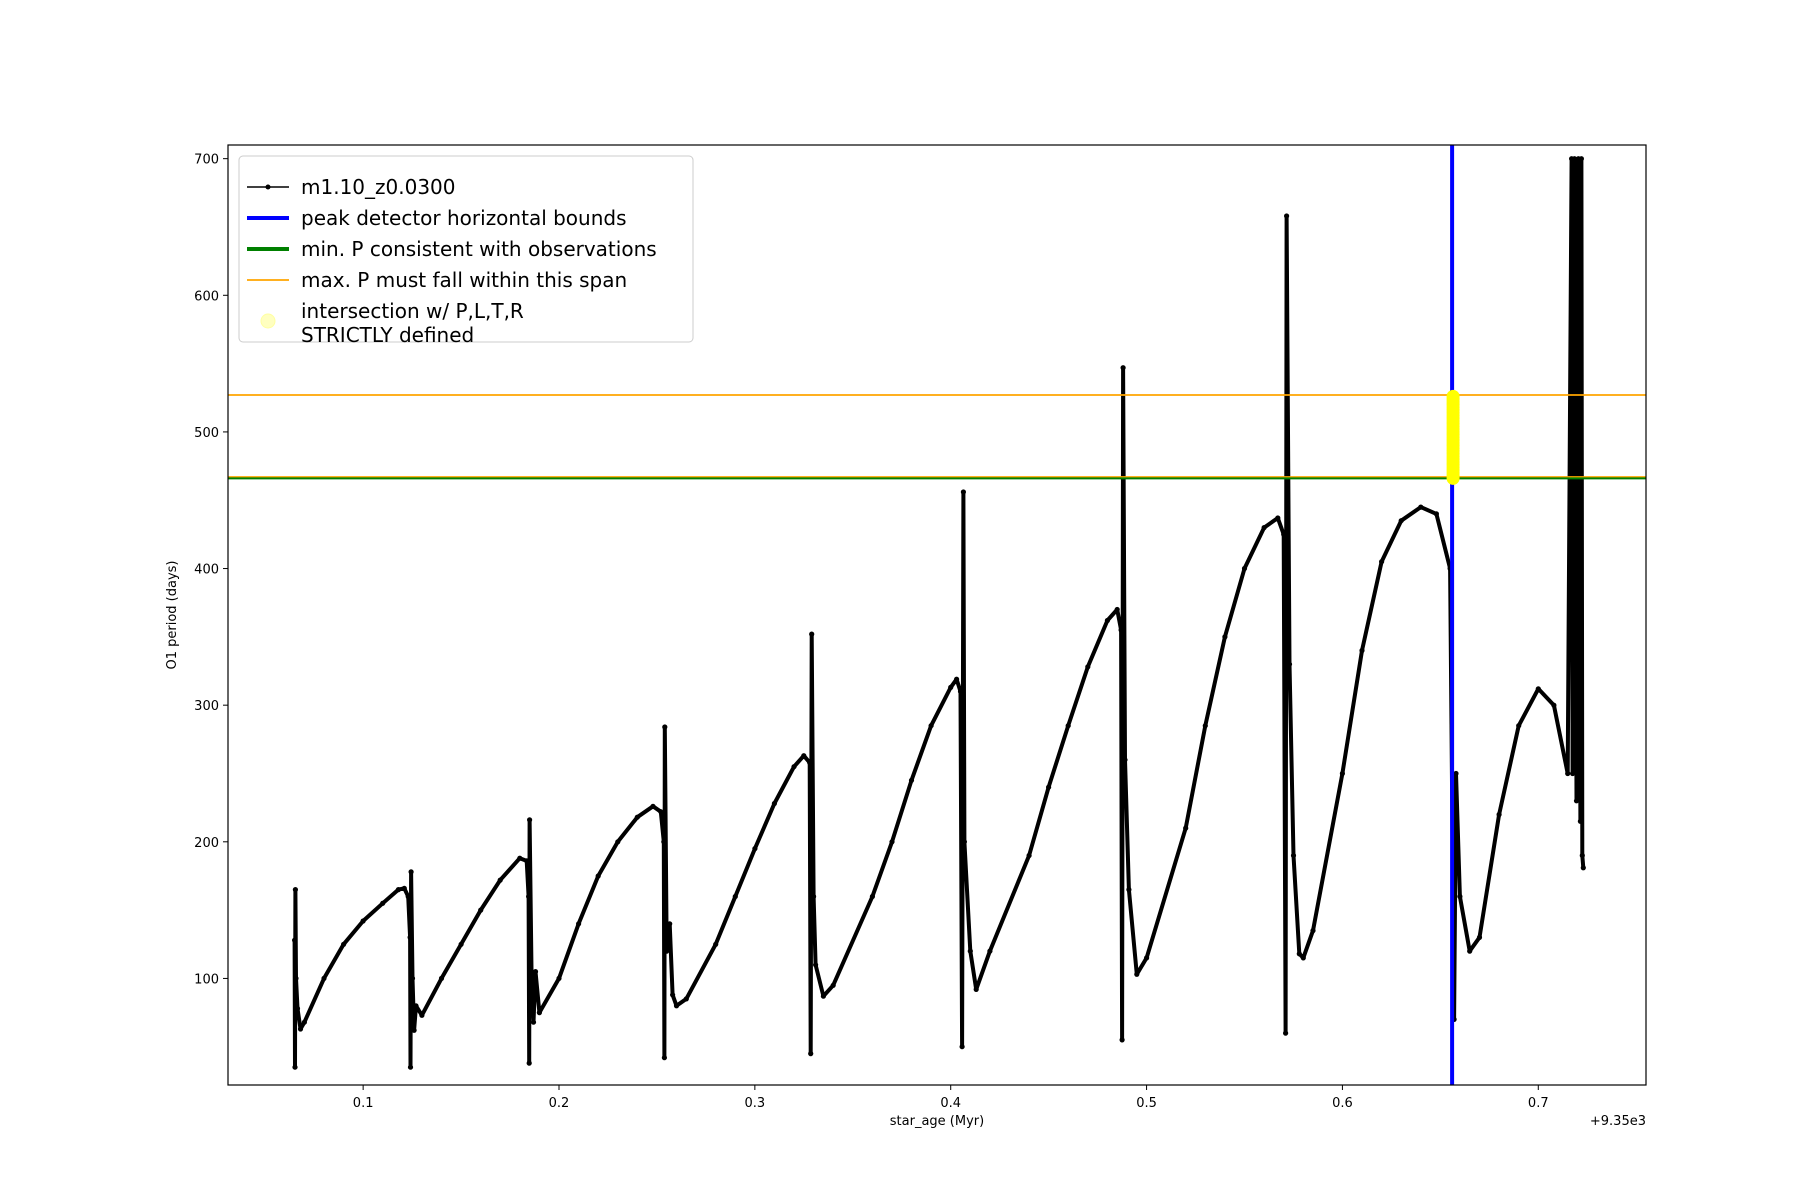 The width and height of the screenshot is (1800, 1200). What do you see at coordinates (1618, 1121) in the screenshot?
I see `x-offset-label: +9.35e3` at bounding box center [1618, 1121].